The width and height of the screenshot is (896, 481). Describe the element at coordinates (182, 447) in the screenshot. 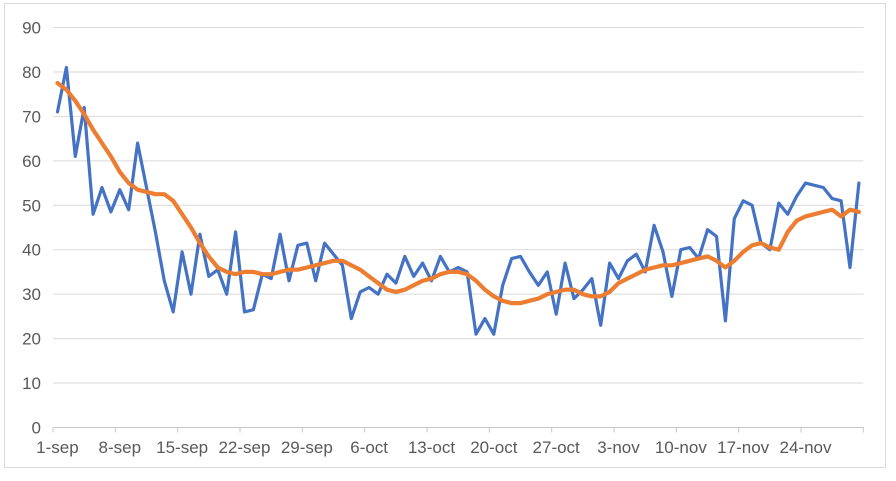

I see `x-axis-label: 15-sep` at that location.